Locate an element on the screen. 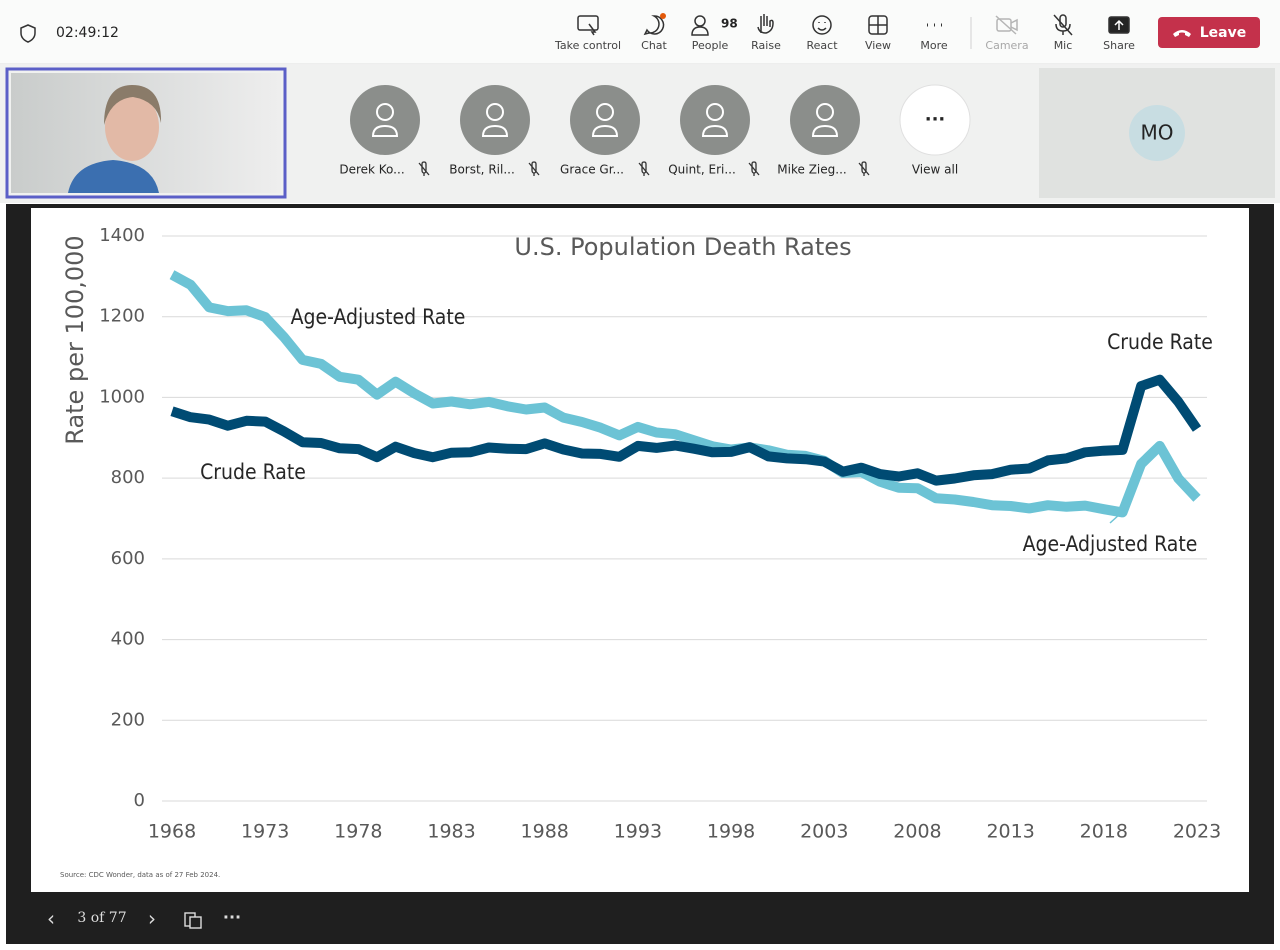  timer: 02:49:12 is located at coordinates (87, 33).